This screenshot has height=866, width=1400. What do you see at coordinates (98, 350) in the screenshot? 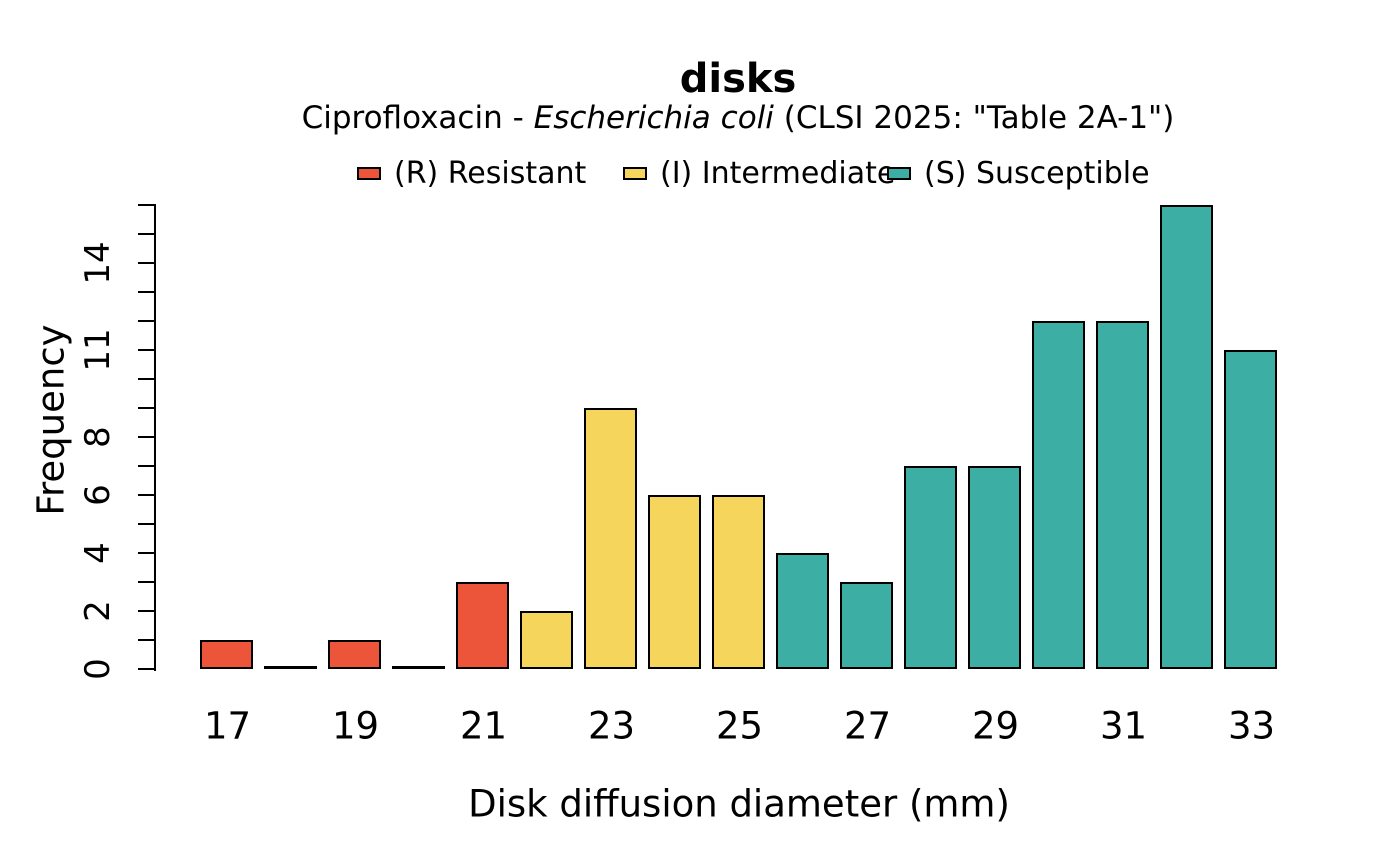
I see `y-tick-label: 11` at bounding box center [98, 350].